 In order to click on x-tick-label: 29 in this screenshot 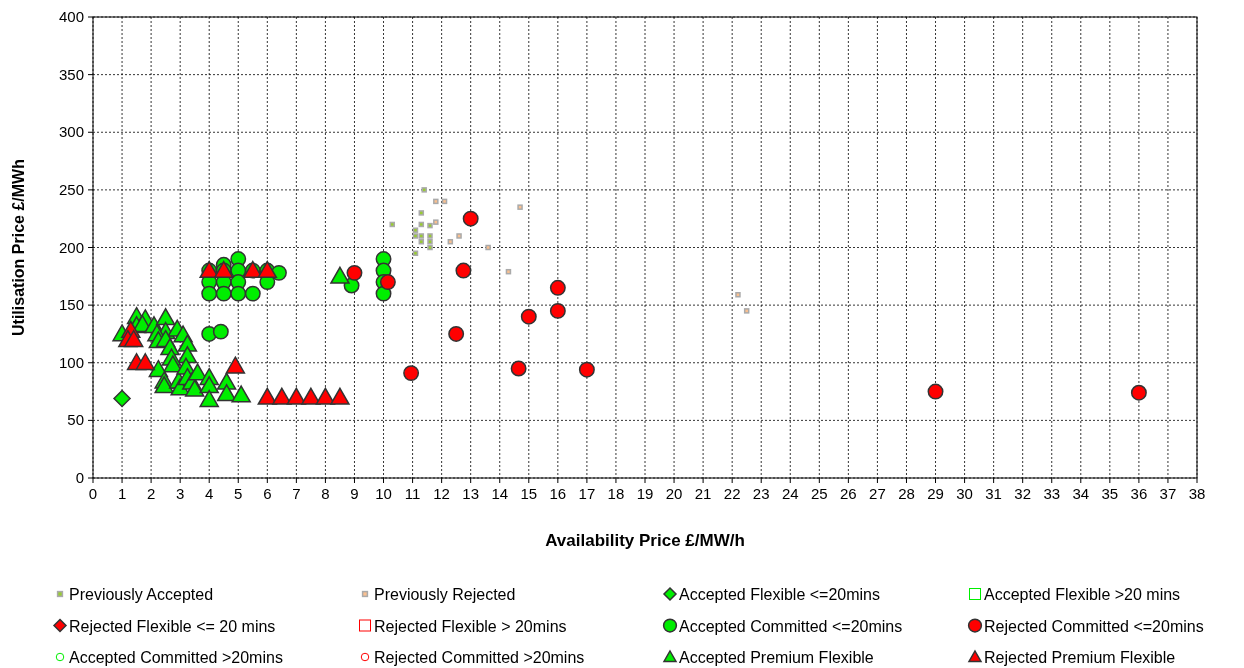, I will do `click(935, 493)`.